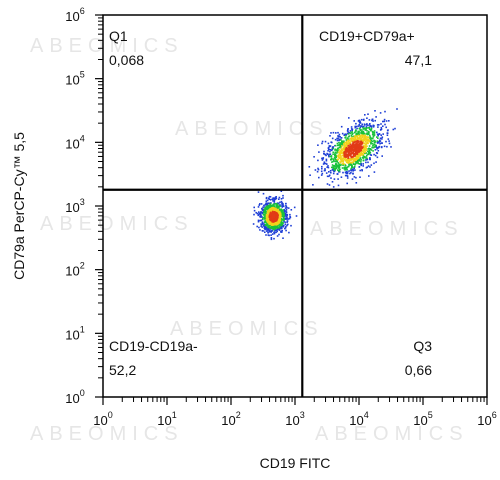  Describe the element at coordinates (102, 419) in the screenshot. I see `x-tick-label: 100` at that location.